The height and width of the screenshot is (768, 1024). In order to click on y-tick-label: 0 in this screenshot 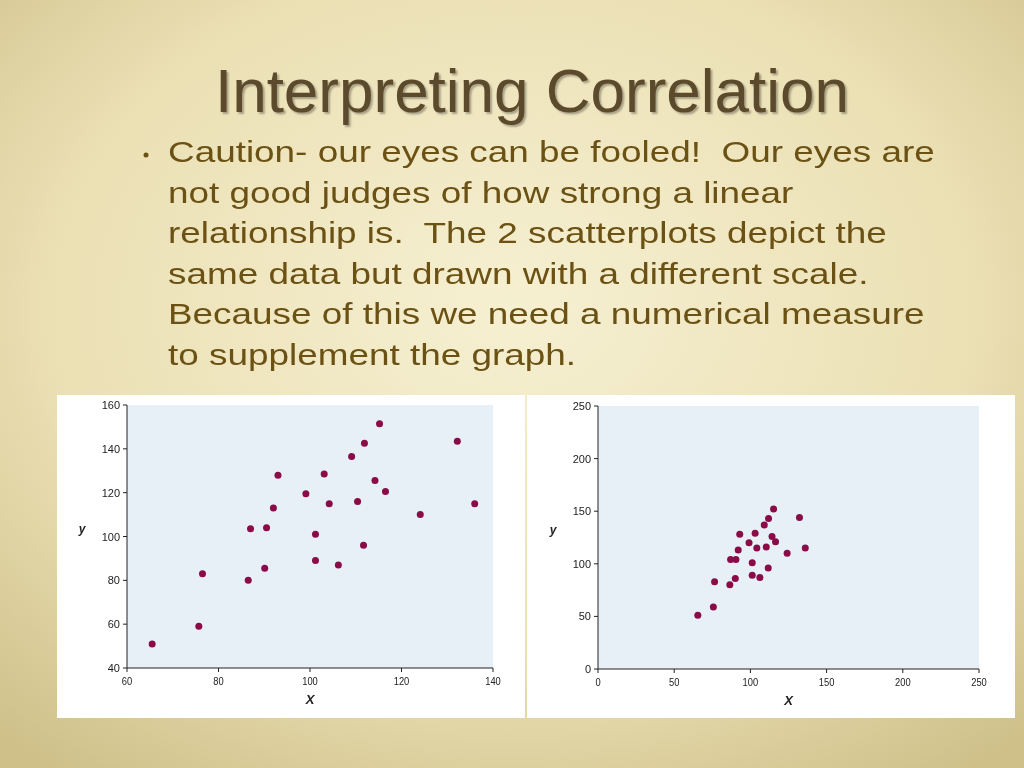, I will do `click(587, 669)`.